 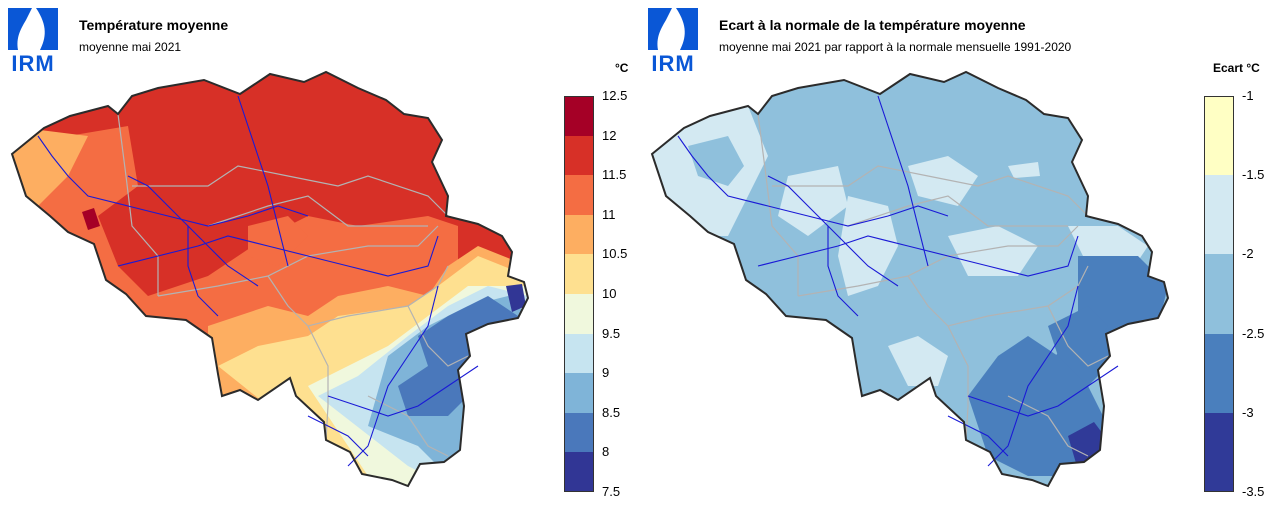 I want to click on legend-tick-label: 10.5, so click(x=615, y=254).